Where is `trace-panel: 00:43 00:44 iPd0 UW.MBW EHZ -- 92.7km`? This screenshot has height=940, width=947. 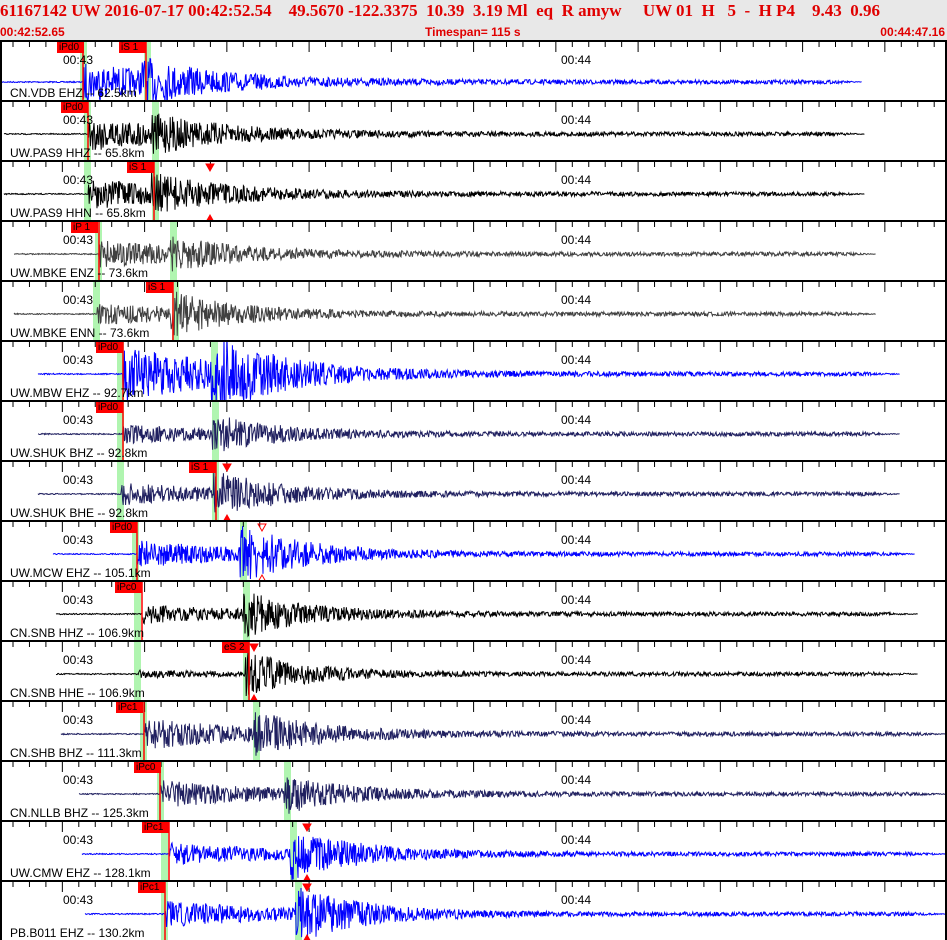 trace-panel: 00:43 00:44 iPd0 UW.MBW EHZ -- 92.7km is located at coordinates (473, 370).